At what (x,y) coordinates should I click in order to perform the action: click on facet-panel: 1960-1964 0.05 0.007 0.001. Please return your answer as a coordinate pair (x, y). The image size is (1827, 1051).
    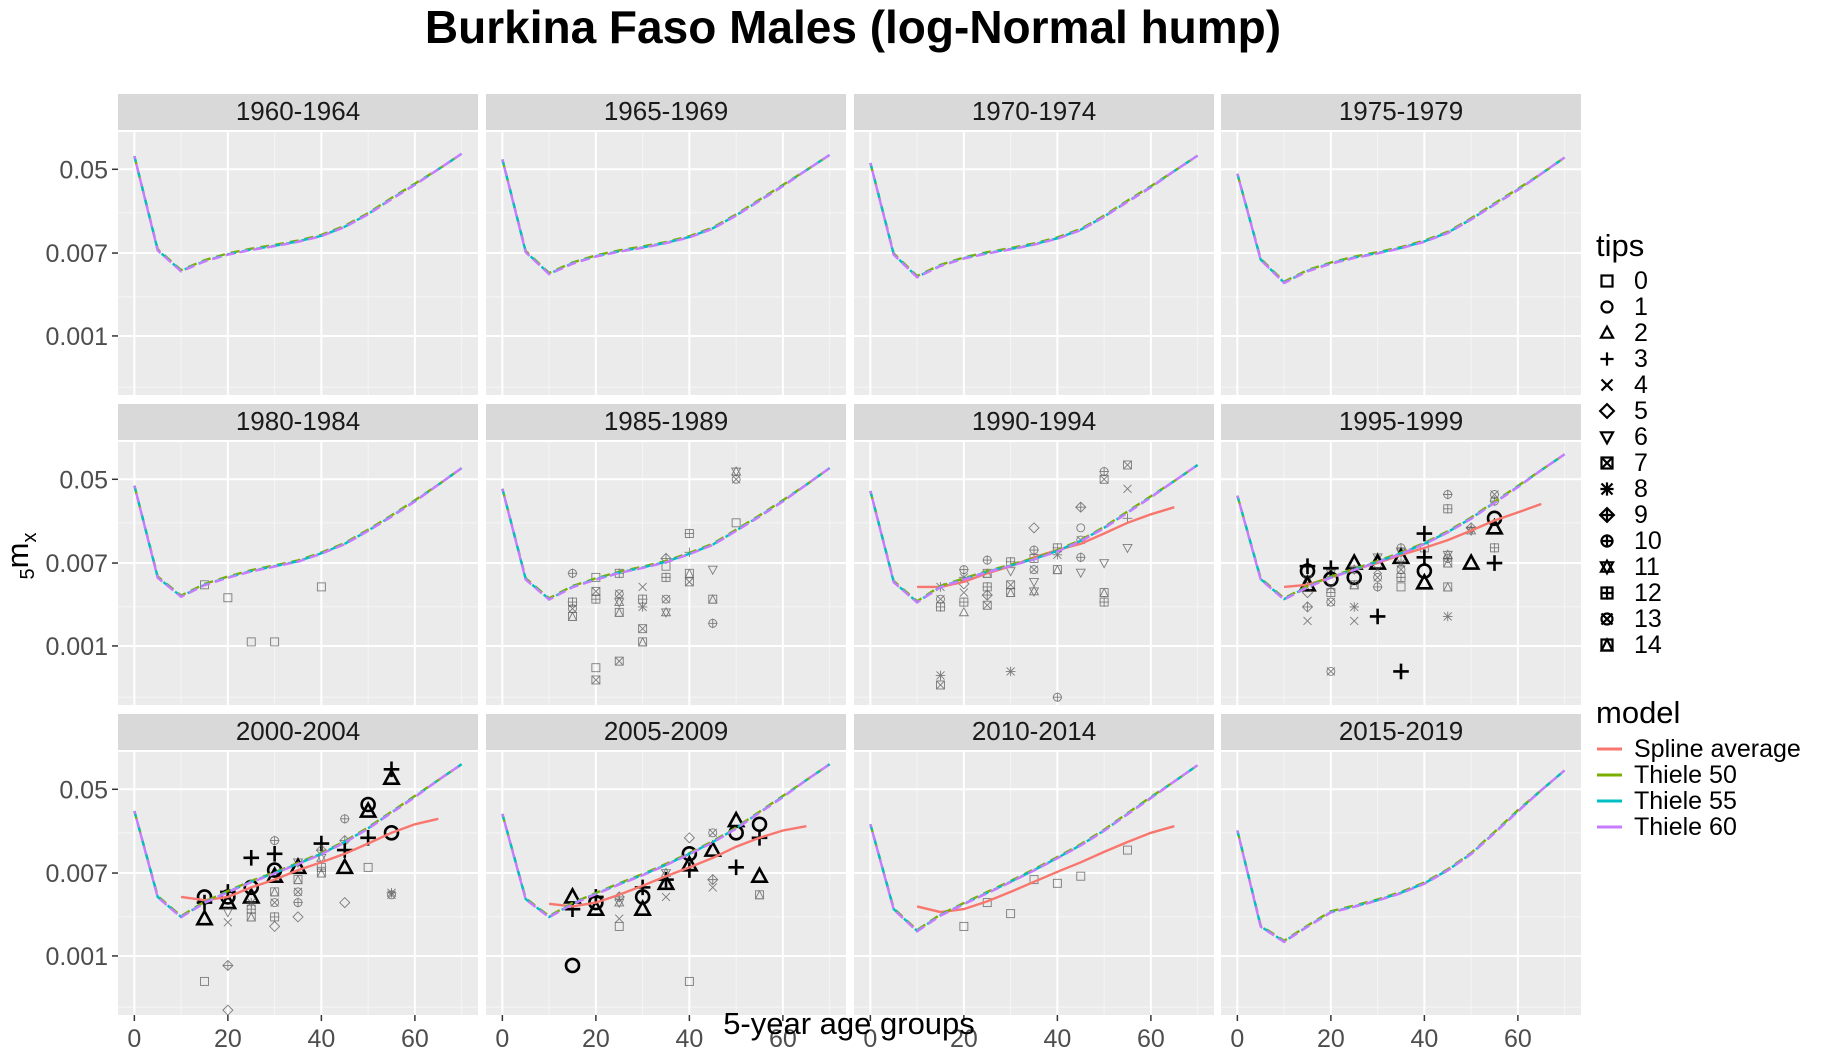
    Looking at the image, I should click on (261, 244).